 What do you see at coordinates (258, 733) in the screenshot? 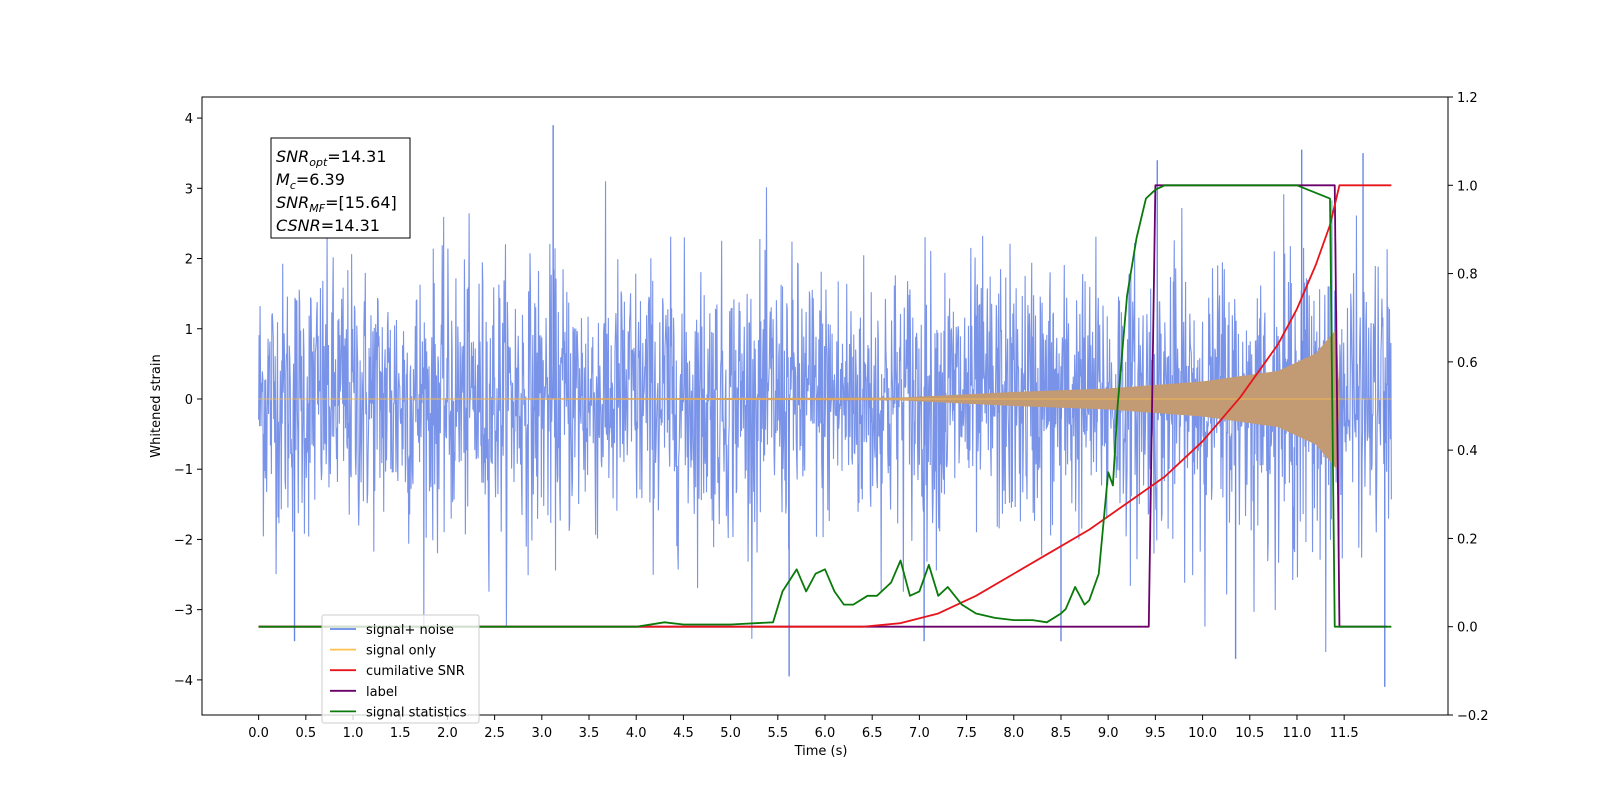
I see `x-tick-label: 0.0` at bounding box center [258, 733].